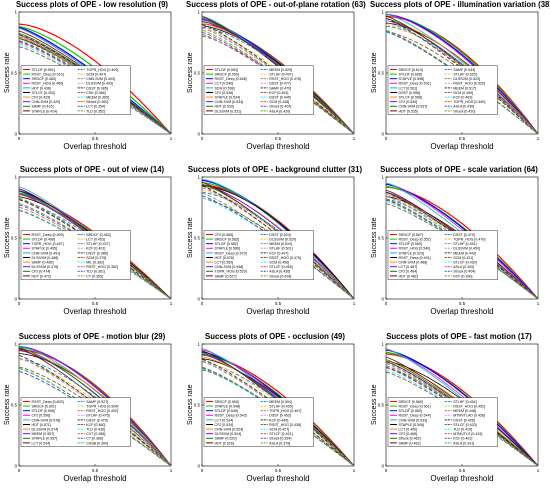 The image size is (550, 499). What do you see at coordinates (415, 416) in the screenshot?
I see `legend-entry: RSST_Deep [0.544]` at bounding box center [415, 416].